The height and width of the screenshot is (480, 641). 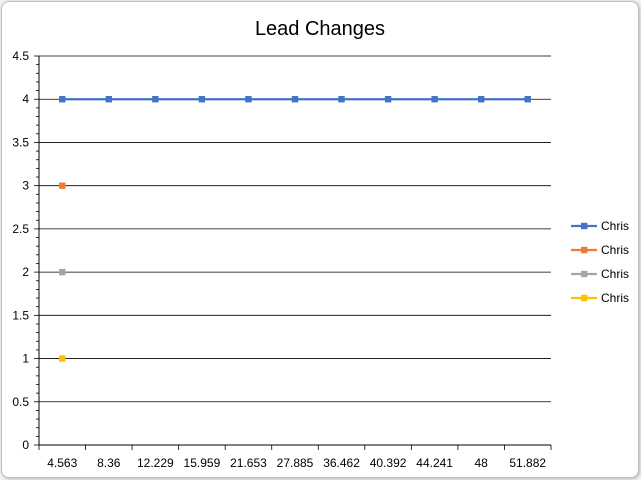 I want to click on y-tick-label: 0.5, so click(x=20, y=402).